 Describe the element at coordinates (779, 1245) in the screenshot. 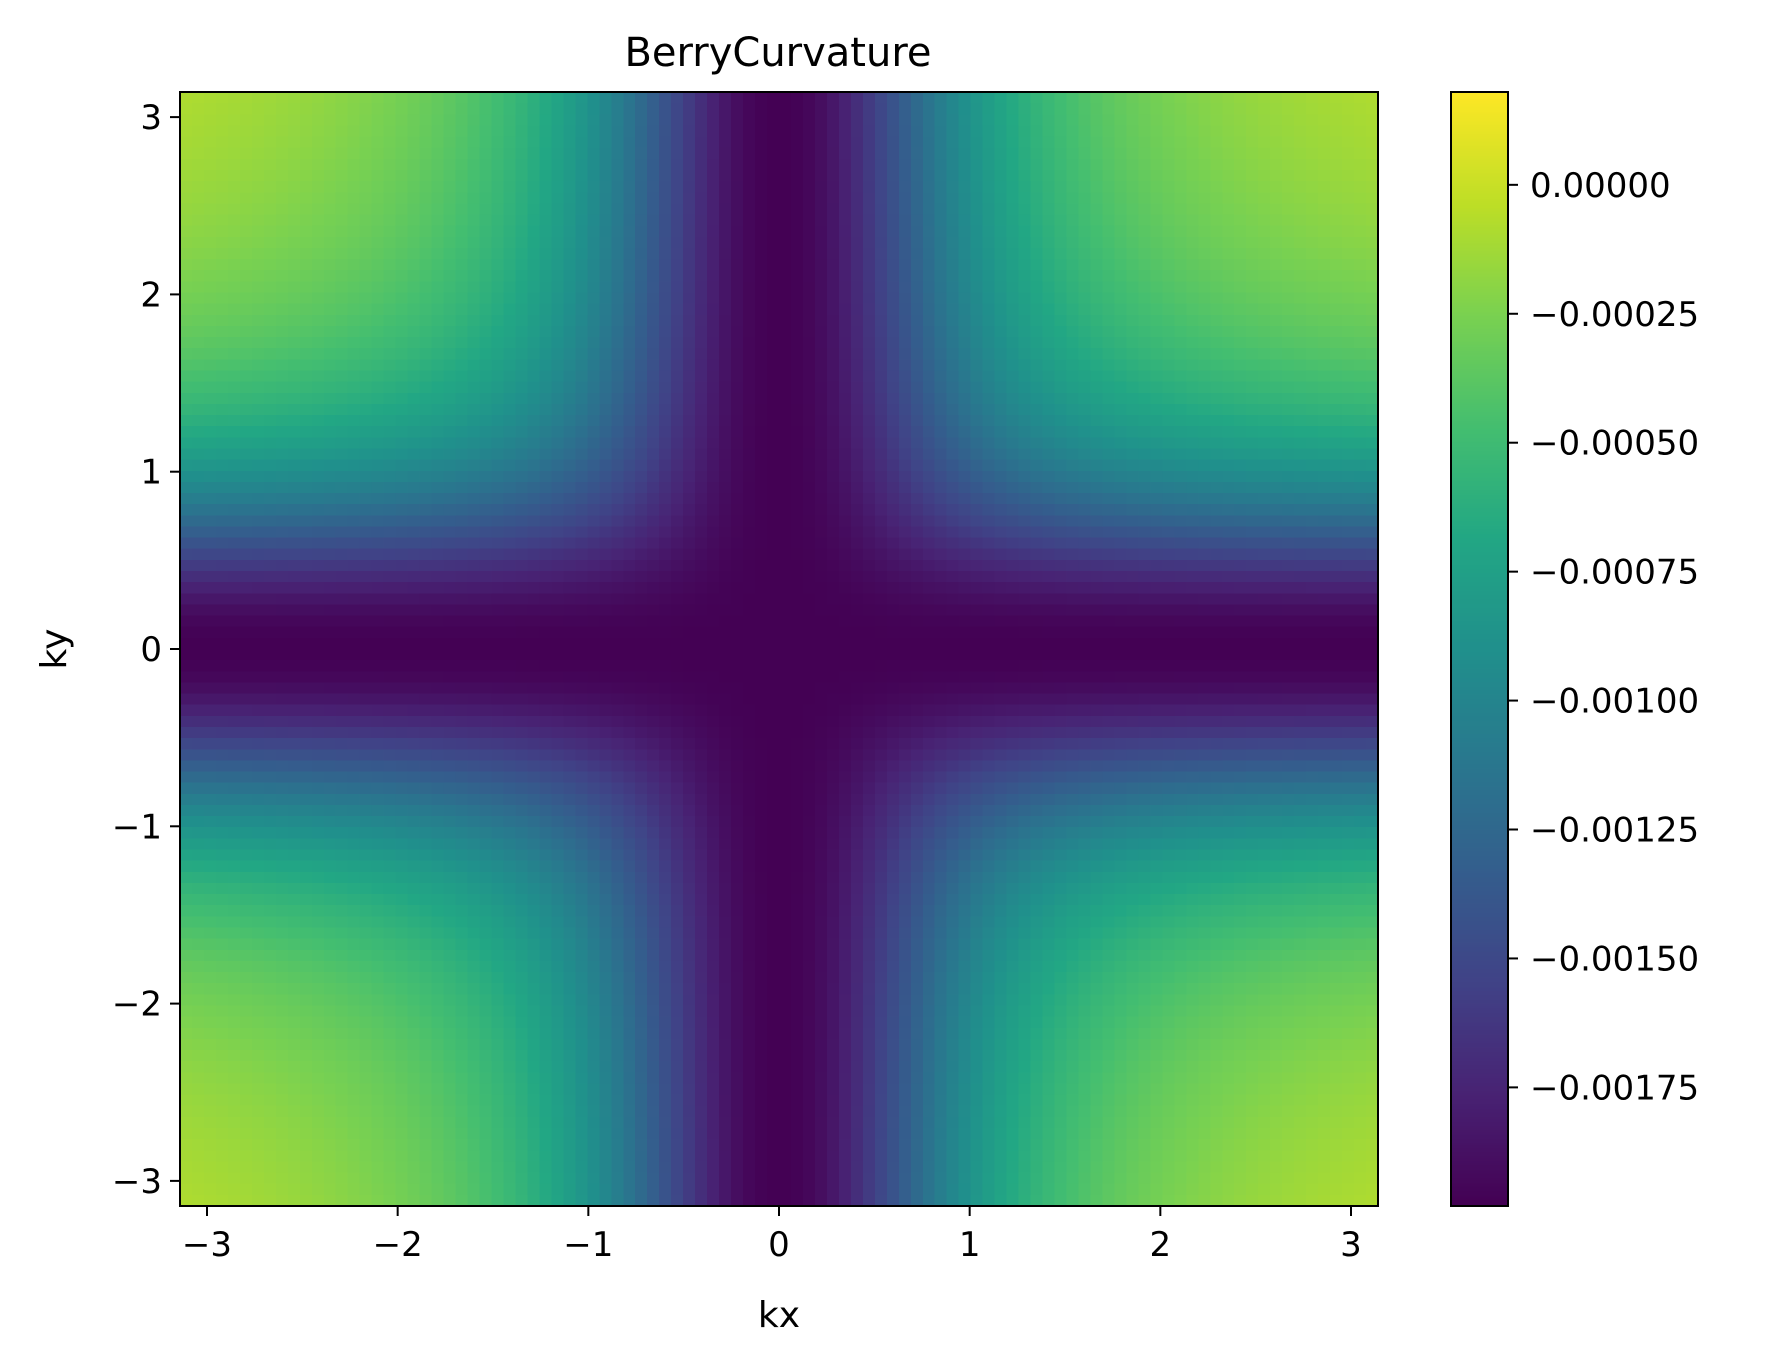

I see `x-tick-label: 0` at that location.